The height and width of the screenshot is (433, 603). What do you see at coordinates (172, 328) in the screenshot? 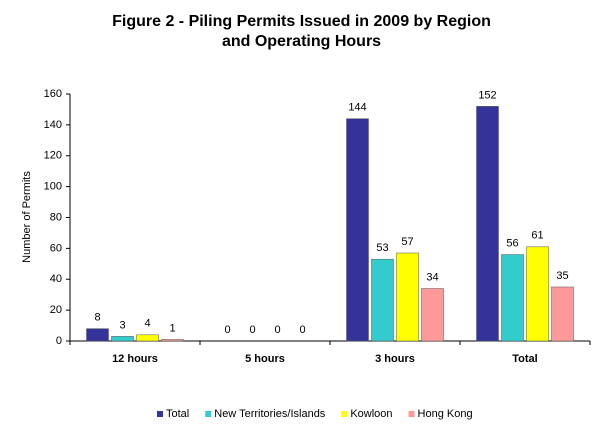
I see `value-label: 1` at bounding box center [172, 328].